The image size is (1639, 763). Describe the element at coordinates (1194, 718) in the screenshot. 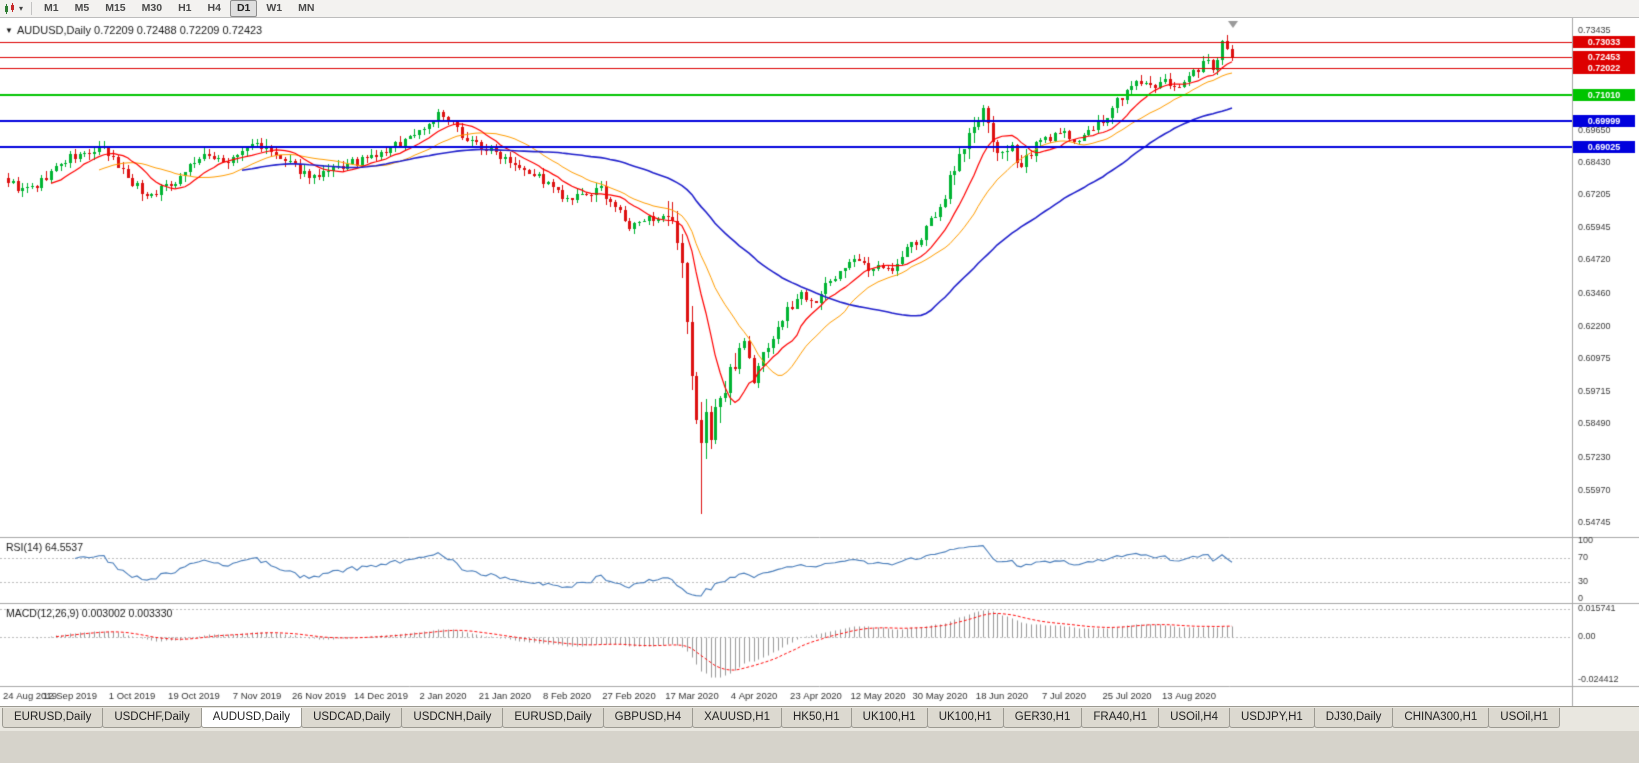

I see `chart-tab: USOil,H4` at that location.